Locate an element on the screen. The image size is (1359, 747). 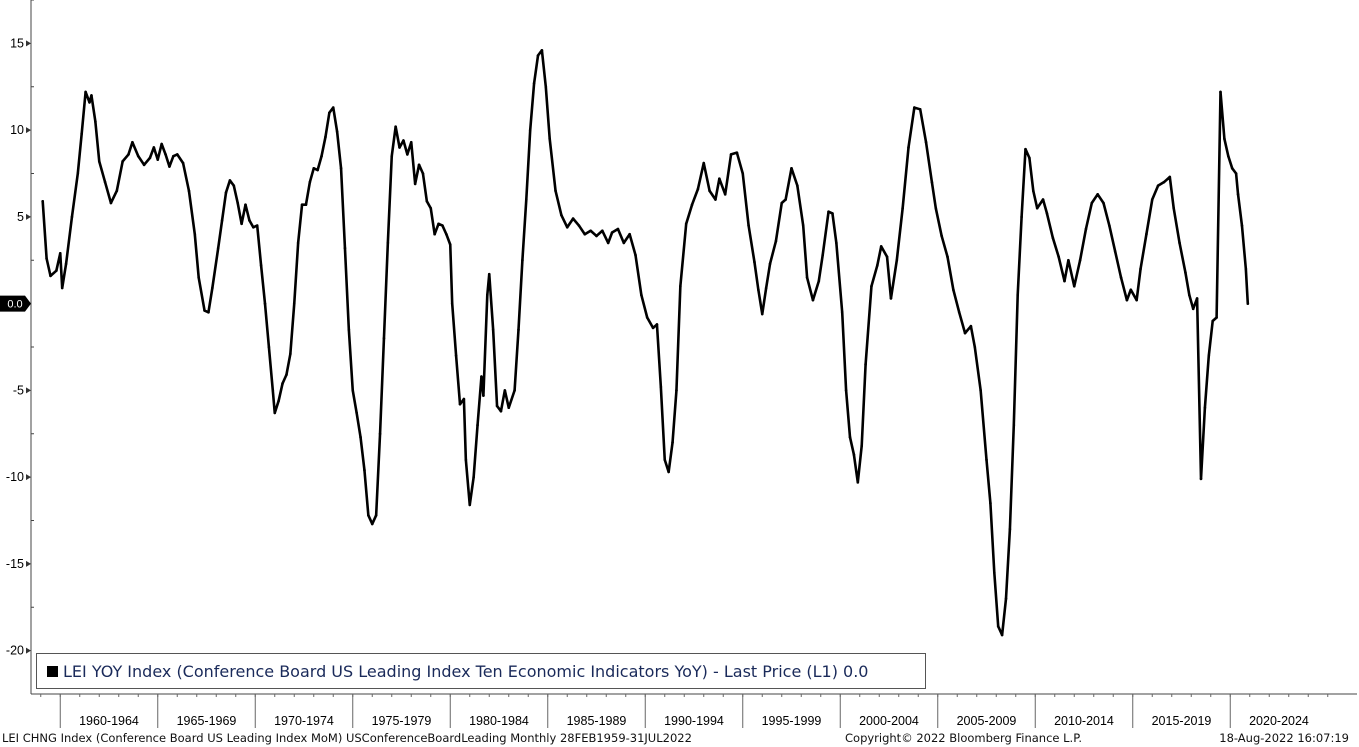
last-value-tag is located at coordinates (15, 303).